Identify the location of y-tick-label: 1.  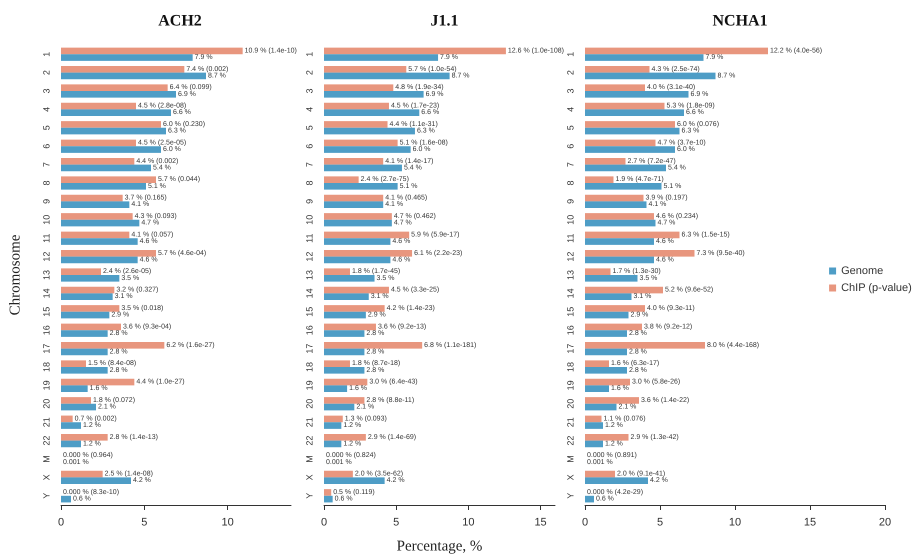
(571, 54).